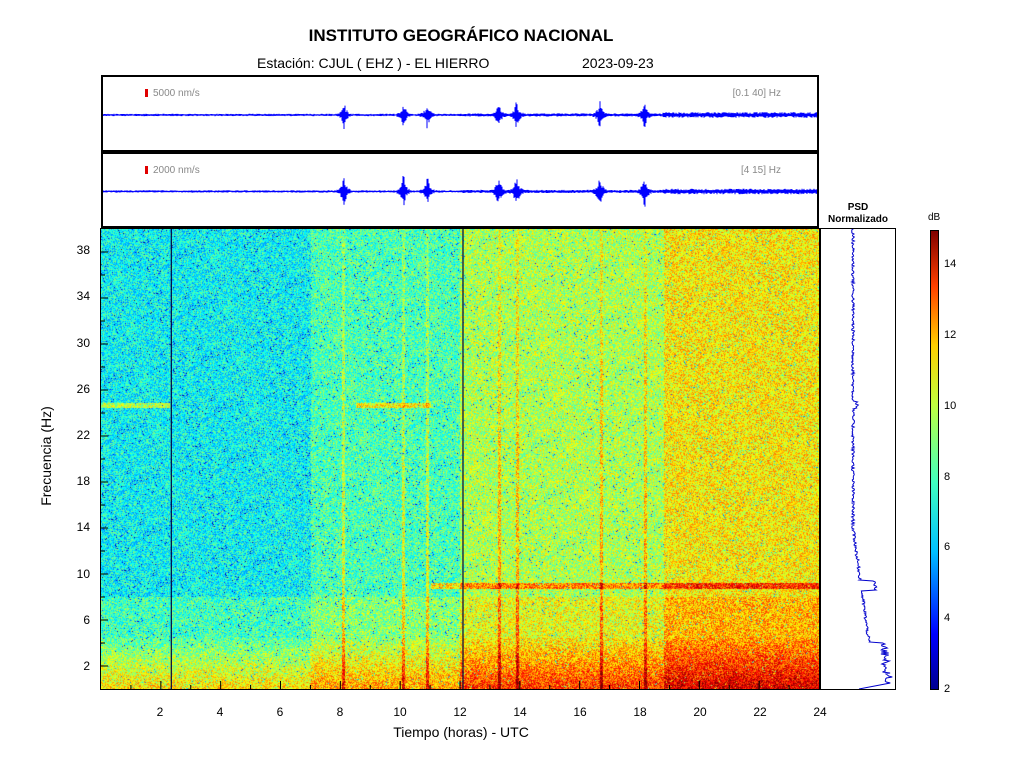 Image resolution: width=1024 pixels, height=768 pixels. I want to click on psd-title: PSD Normalizado, so click(858, 214).